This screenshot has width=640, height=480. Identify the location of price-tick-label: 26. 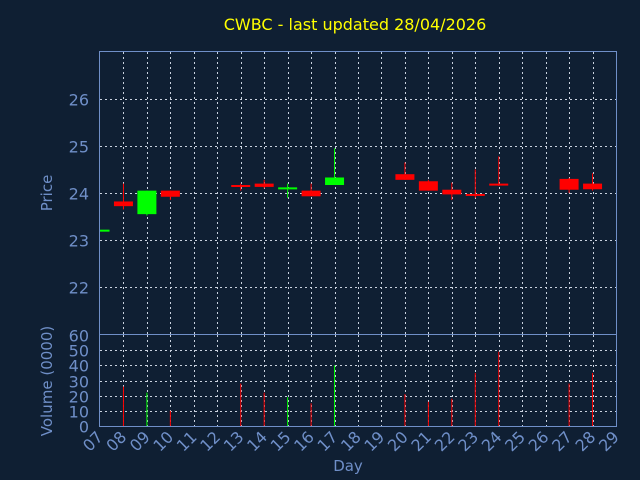
(79, 100).